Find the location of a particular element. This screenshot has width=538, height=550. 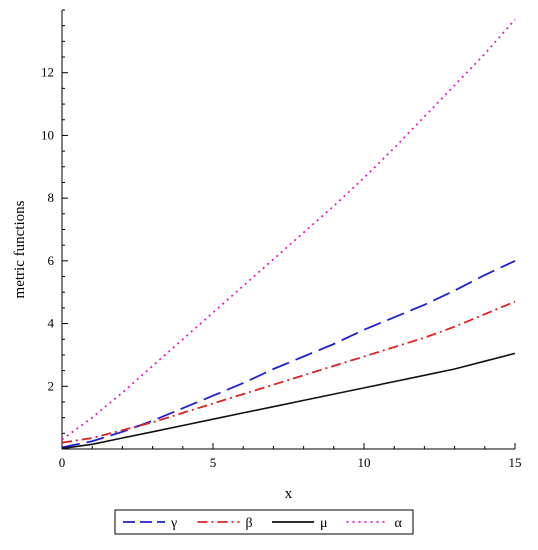

y-tick-label: 10 is located at coordinates (47, 134).